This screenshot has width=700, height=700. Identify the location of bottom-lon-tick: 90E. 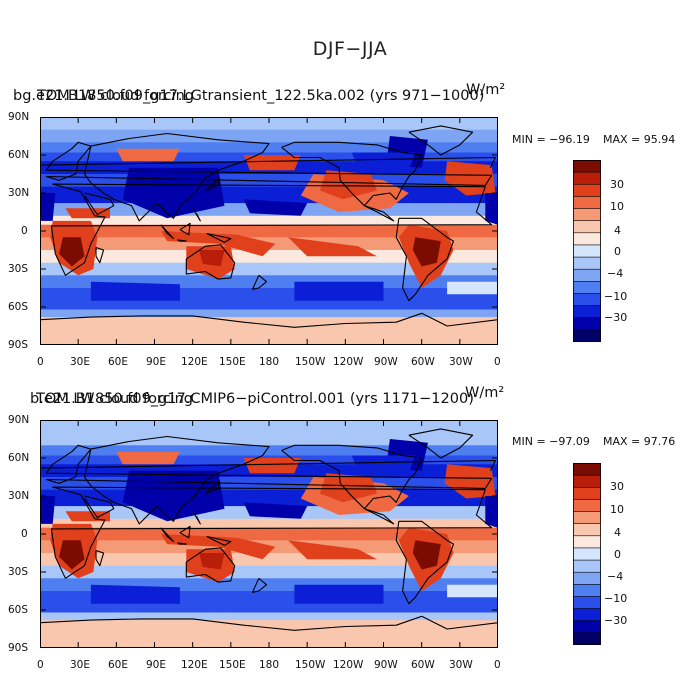
(156, 665).